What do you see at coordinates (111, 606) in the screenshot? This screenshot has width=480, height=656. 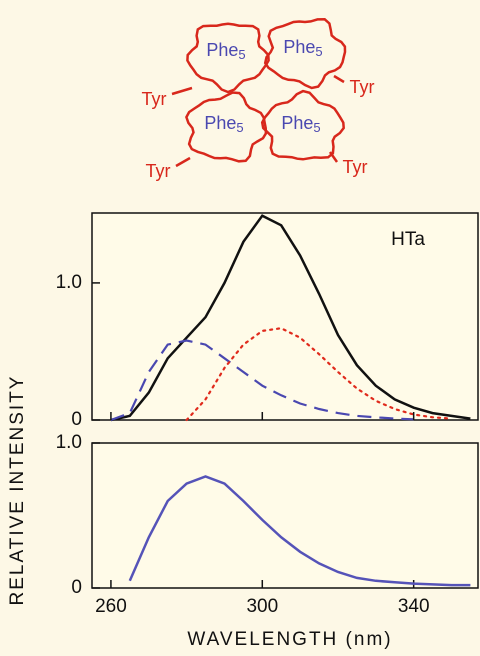 I see `x-tick-label: 260` at bounding box center [111, 606].